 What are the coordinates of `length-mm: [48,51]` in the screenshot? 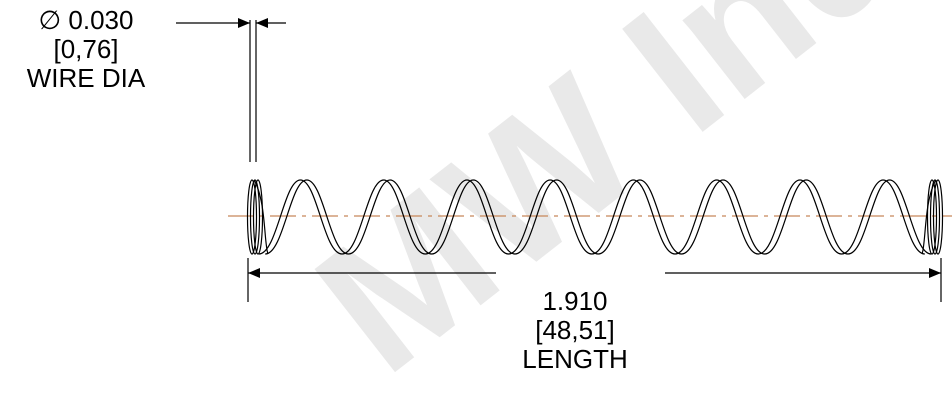 It's located at (575, 330).